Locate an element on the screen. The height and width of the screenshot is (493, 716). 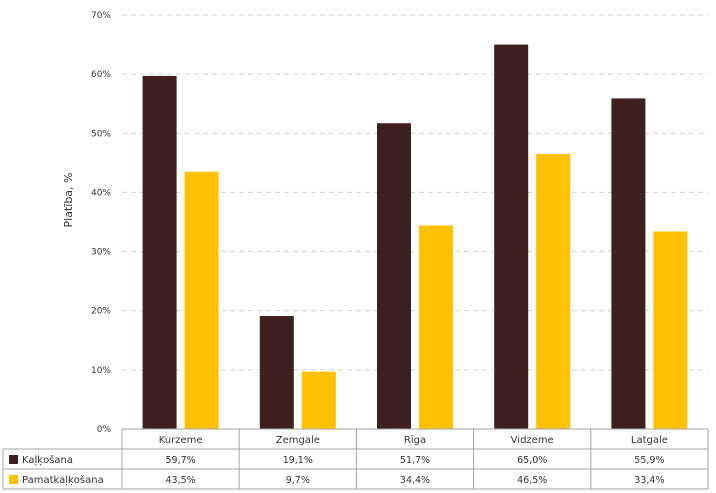
legend-label: Pamatkaļķošana is located at coordinates (63, 480).